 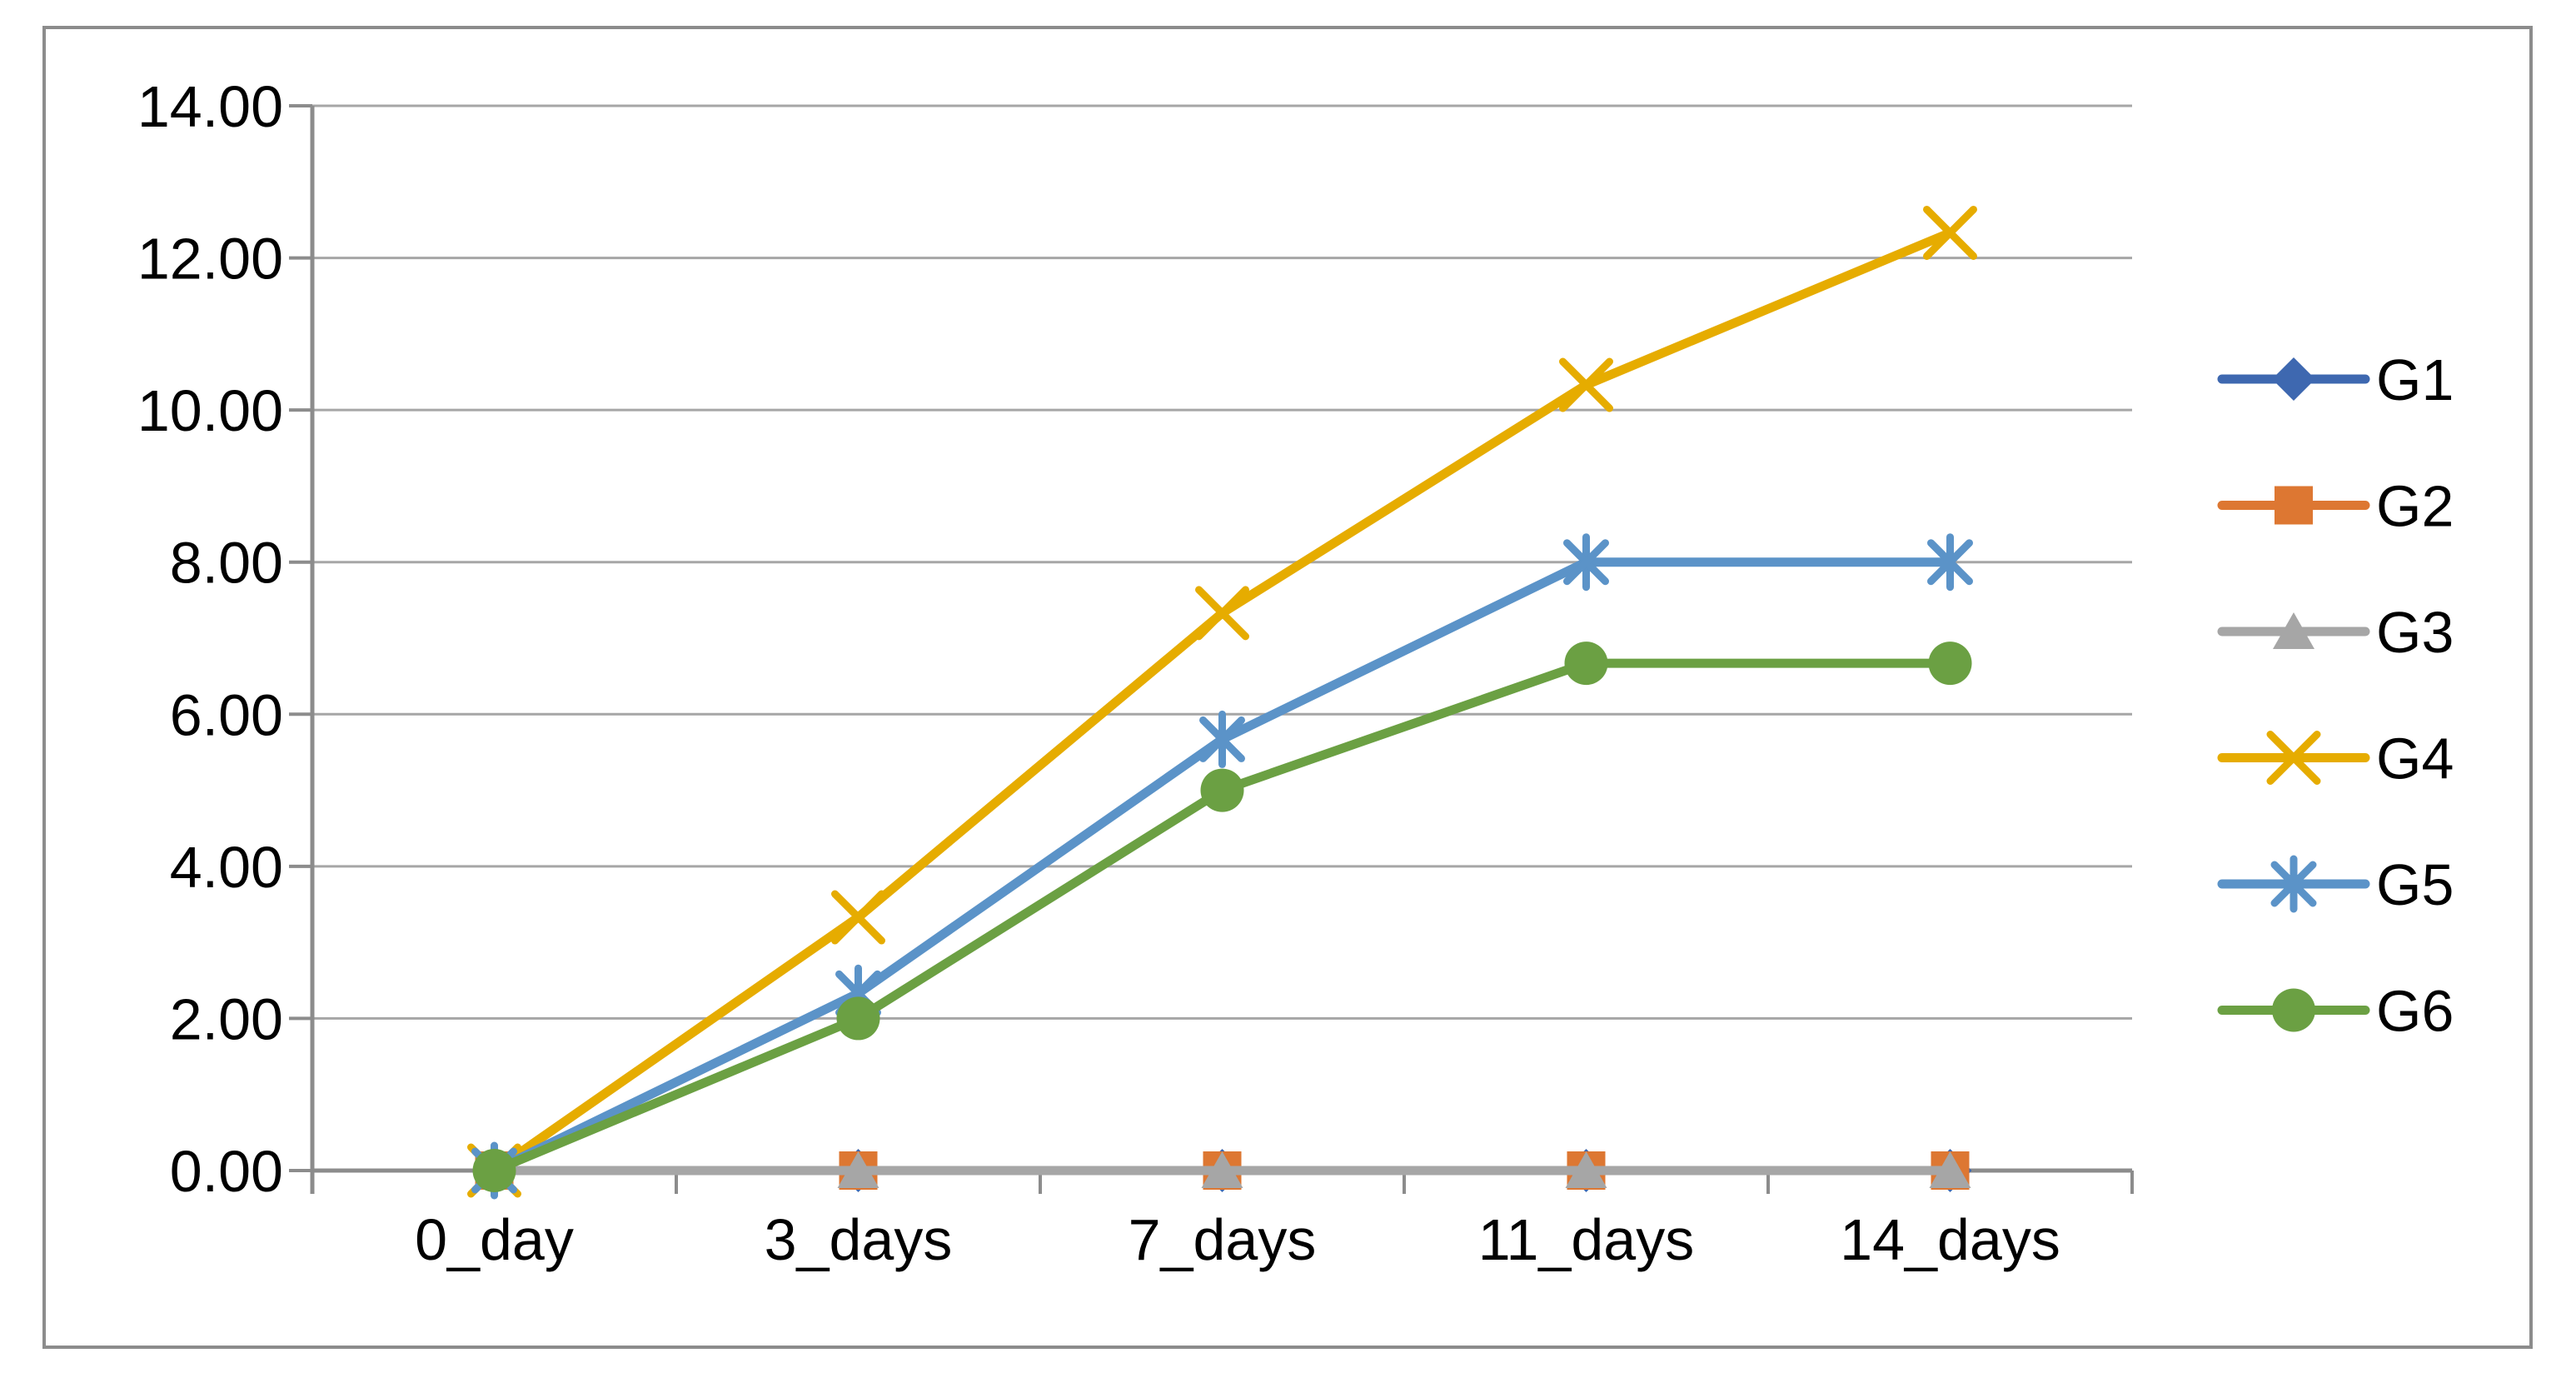 I want to click on y-tick-label: 6.00, so click(x=227, y=714).